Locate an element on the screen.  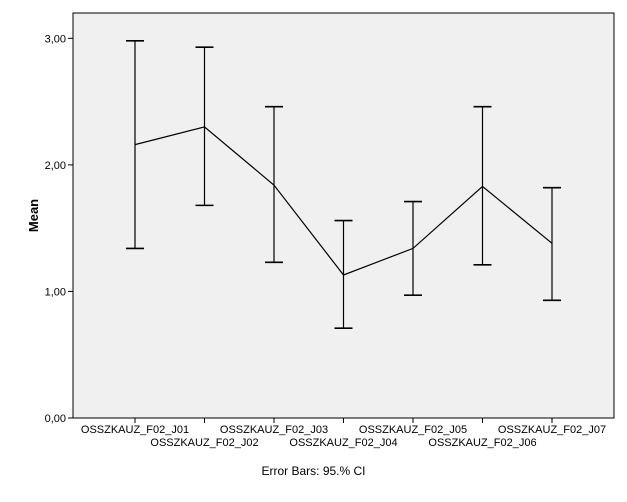
y-axis-title: Mean is located at coordinates (33, 215).